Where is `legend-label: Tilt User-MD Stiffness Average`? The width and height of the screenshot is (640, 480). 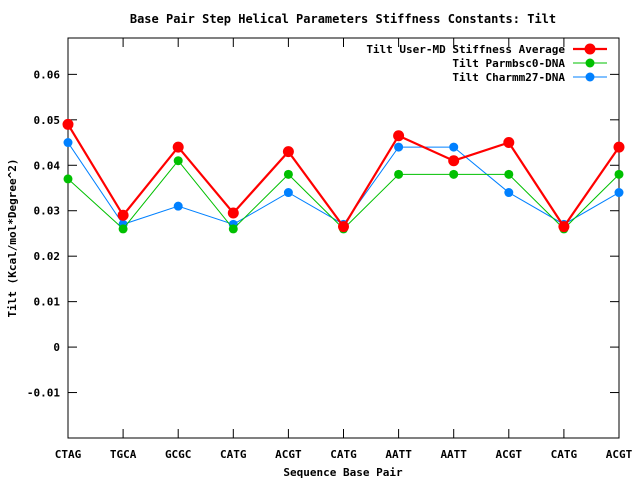
legend-label: Tilt User-MD Stiffness Average is located at coordinates (465, 49).